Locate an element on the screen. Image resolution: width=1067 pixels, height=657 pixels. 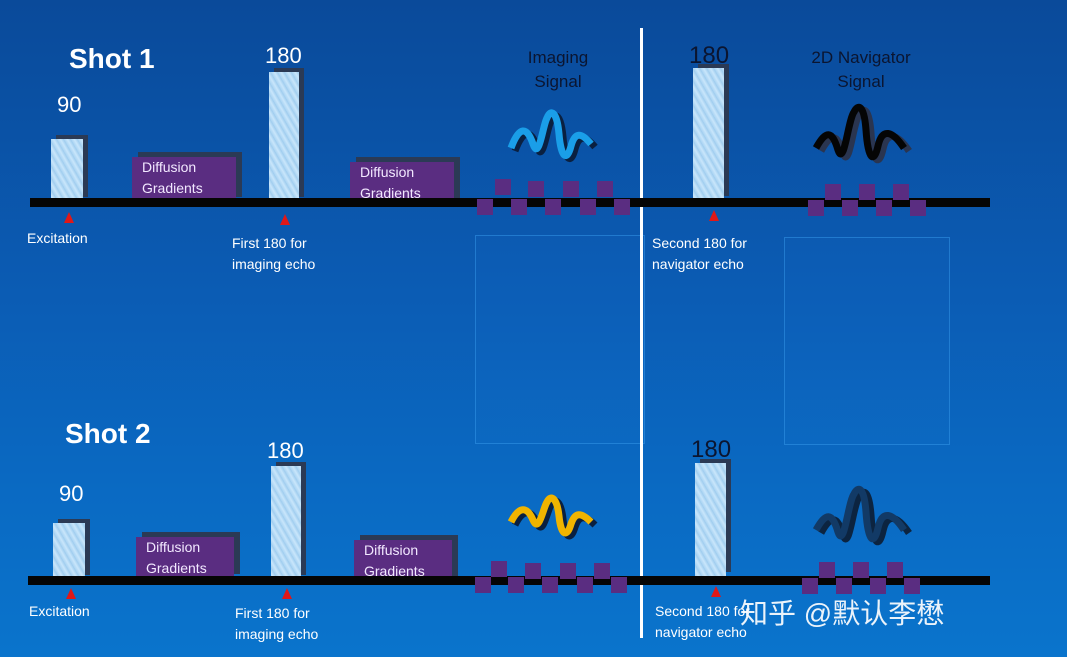
shot1-second180-label: Second 180 for navigator echo is located at coordinates (699, 254).